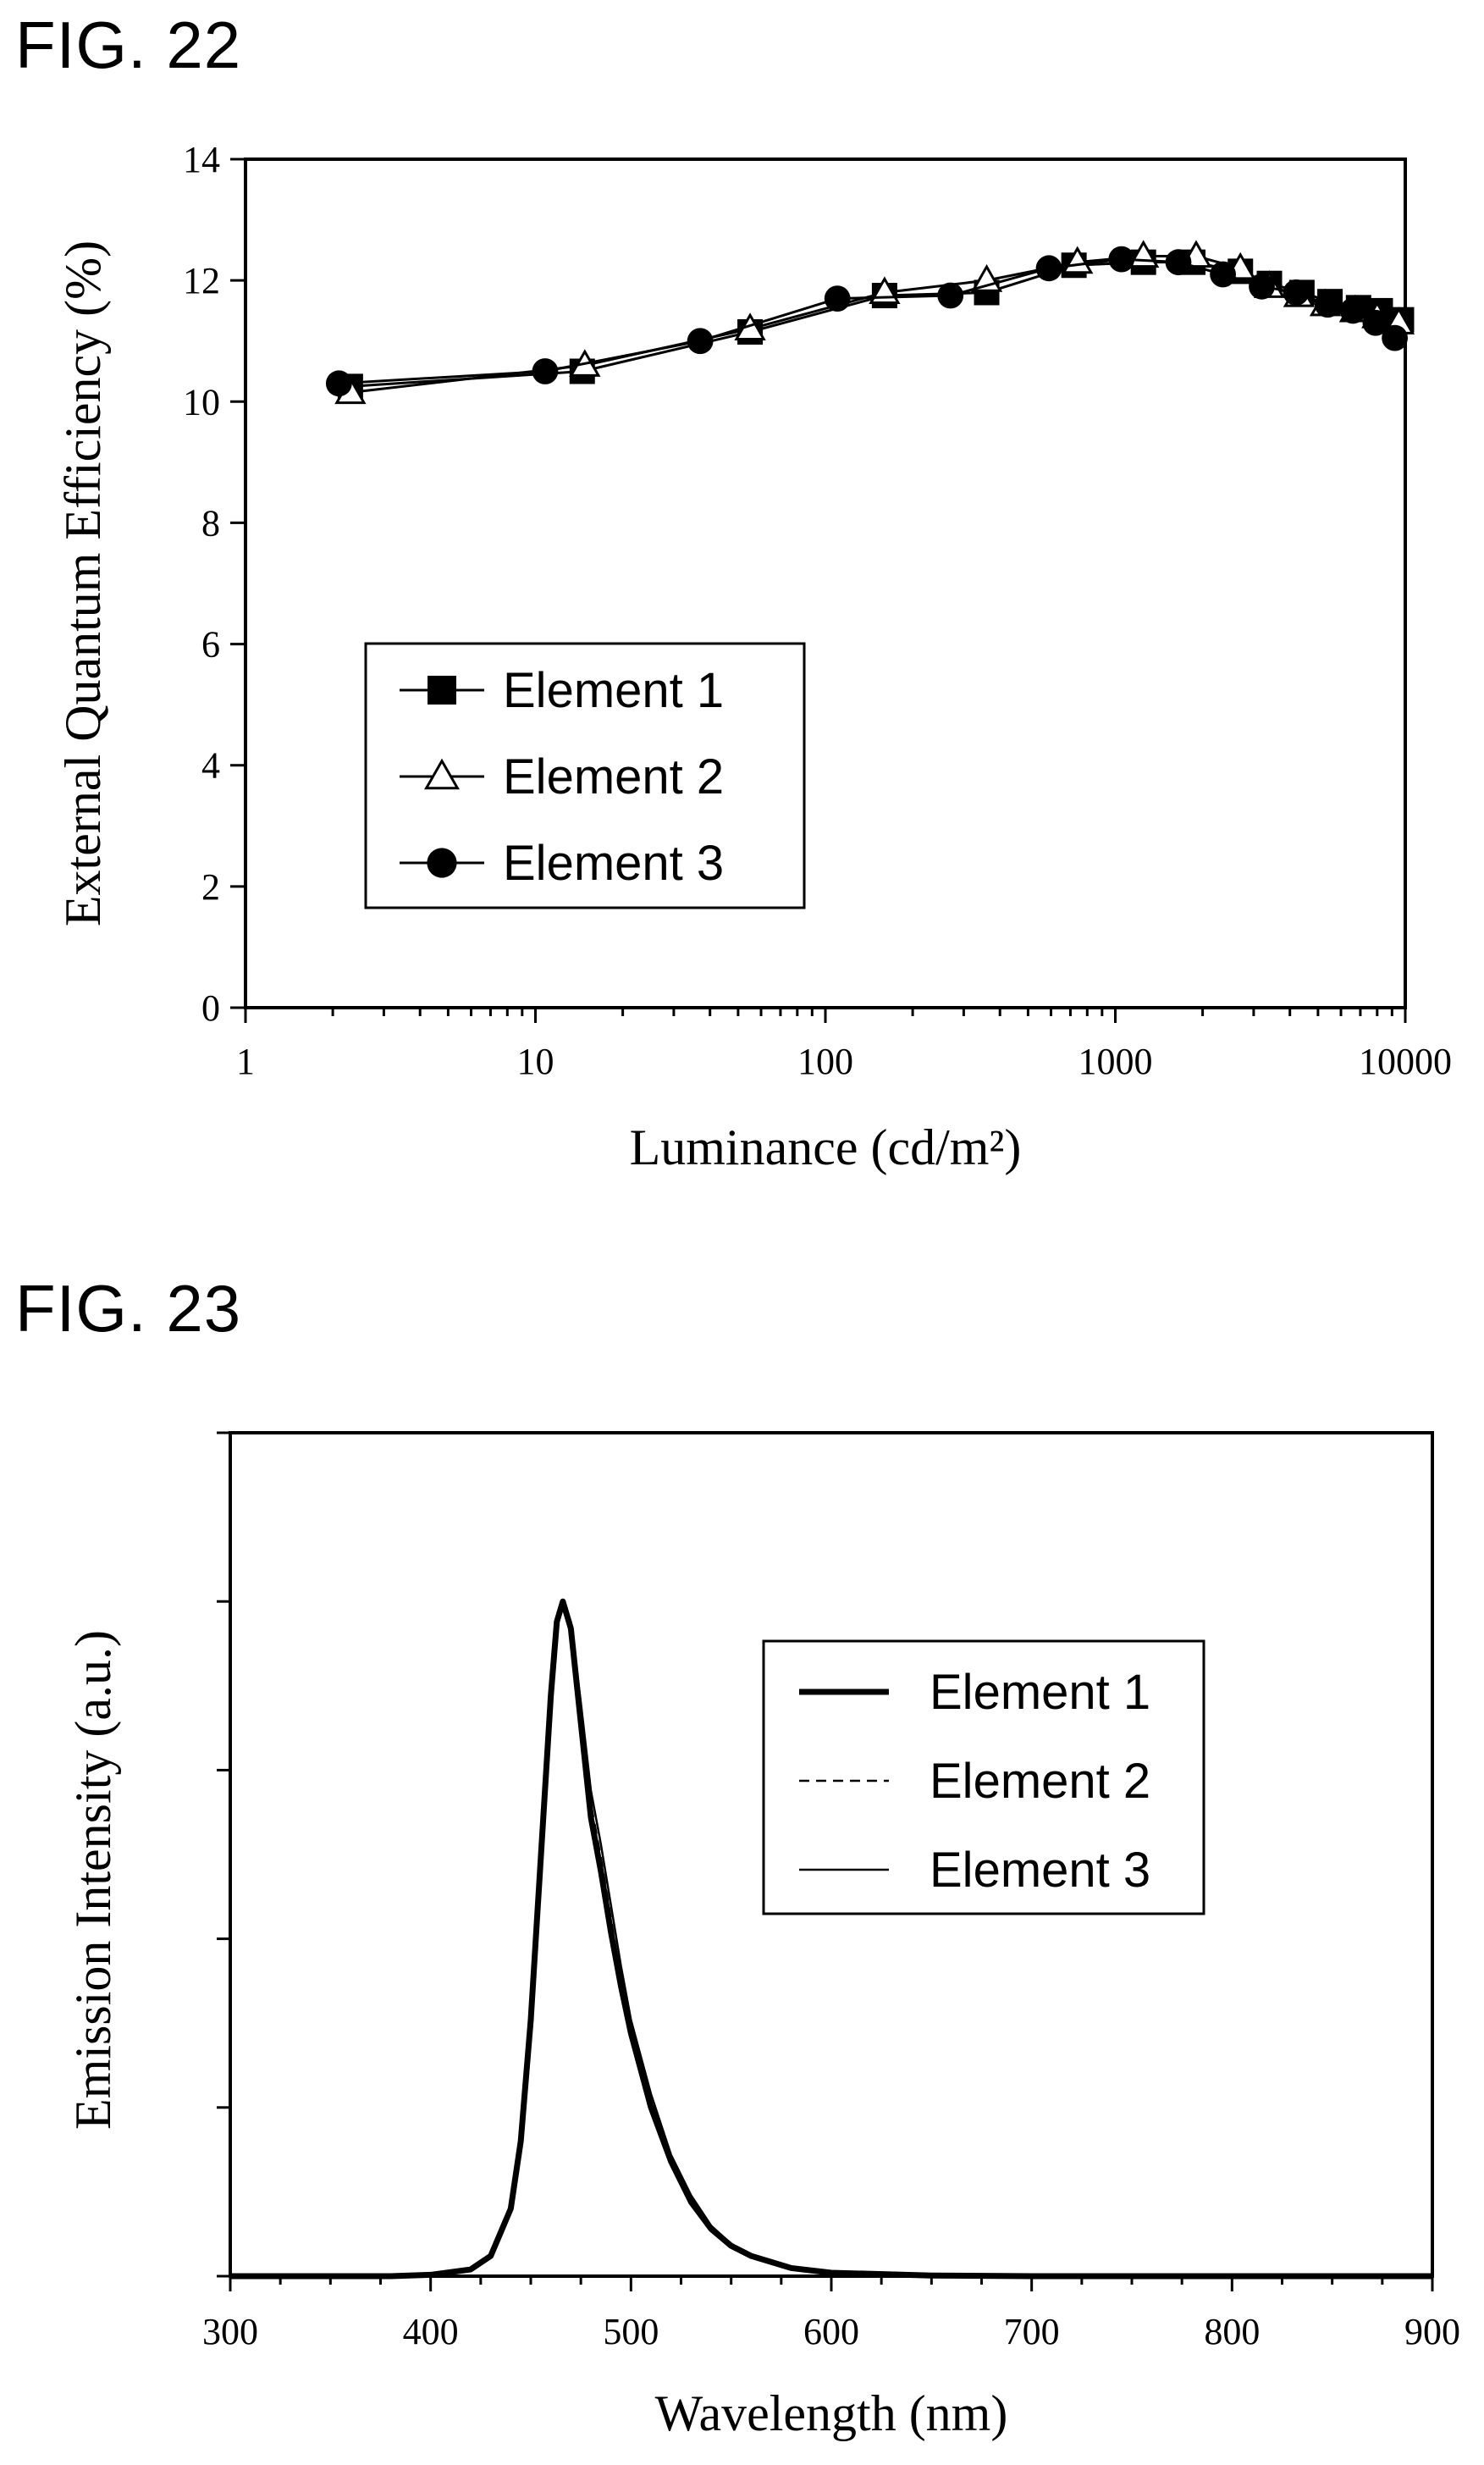 This screenshot has width=1484, height=2465. Describe the element at coordinates (128, 1308) in the screenshot. I see `figure-23-label: FIG. 23` at that location.